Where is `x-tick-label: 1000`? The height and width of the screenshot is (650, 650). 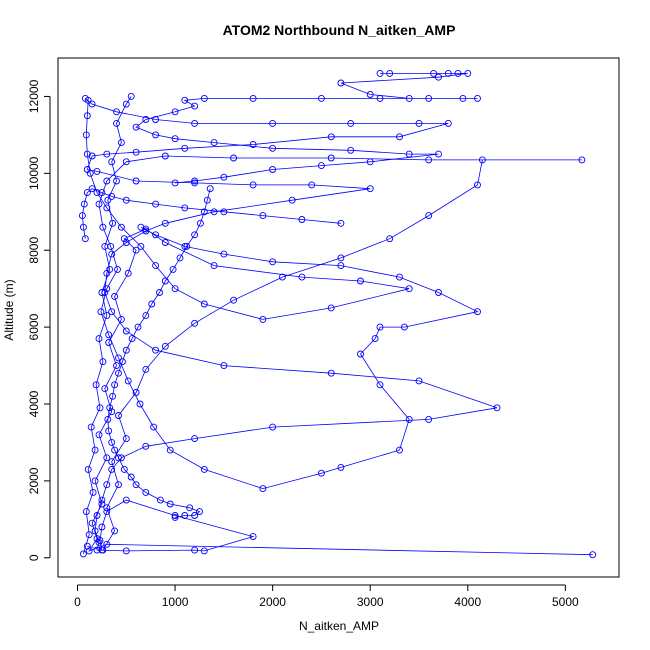 x-tick-label: 1000 is located at coordinates (175, 602).